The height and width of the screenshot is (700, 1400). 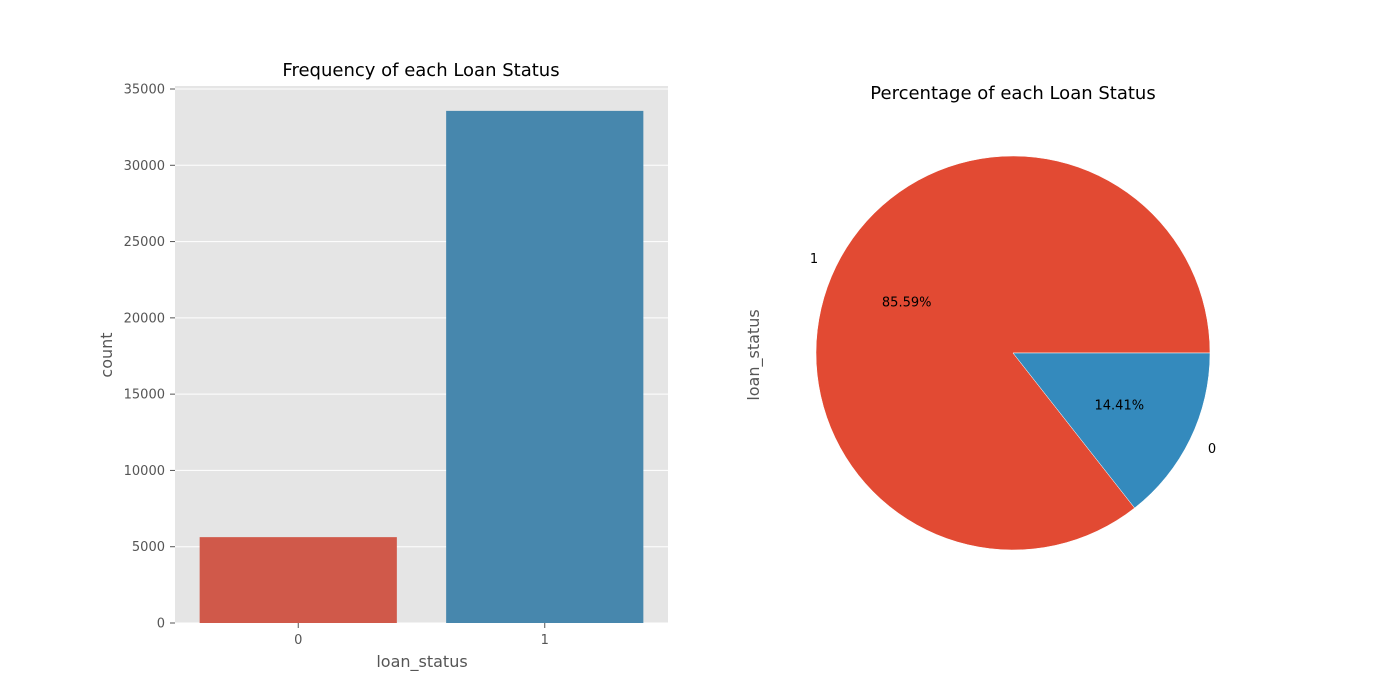 I want to click on bar-y-tick-label: 30000, so click(x=144, y=166).